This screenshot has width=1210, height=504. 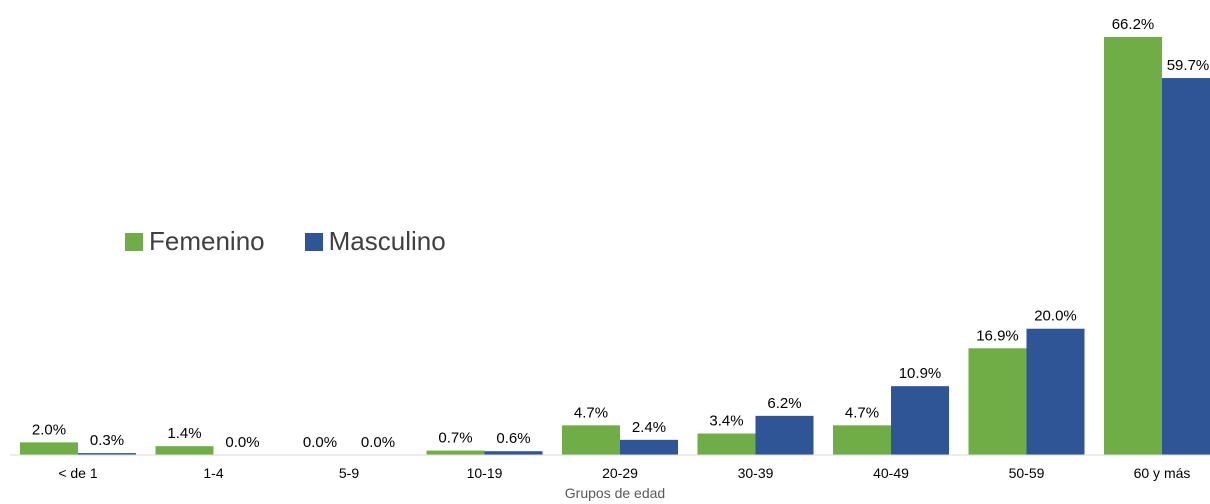 I want to click on legend-item-masculino: Masculino, so click(x=375, y=241).